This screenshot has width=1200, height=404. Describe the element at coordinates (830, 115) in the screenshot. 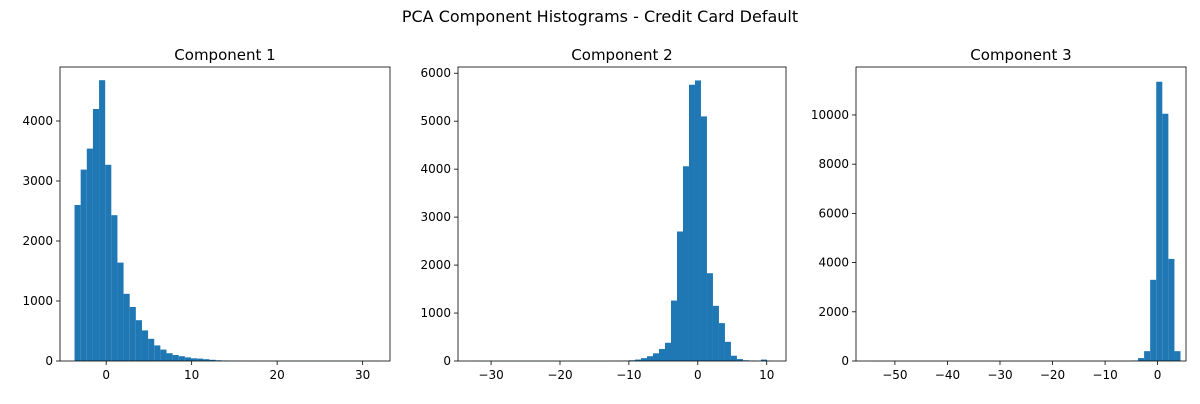

I see `y-tick-label: 10000` at that location.